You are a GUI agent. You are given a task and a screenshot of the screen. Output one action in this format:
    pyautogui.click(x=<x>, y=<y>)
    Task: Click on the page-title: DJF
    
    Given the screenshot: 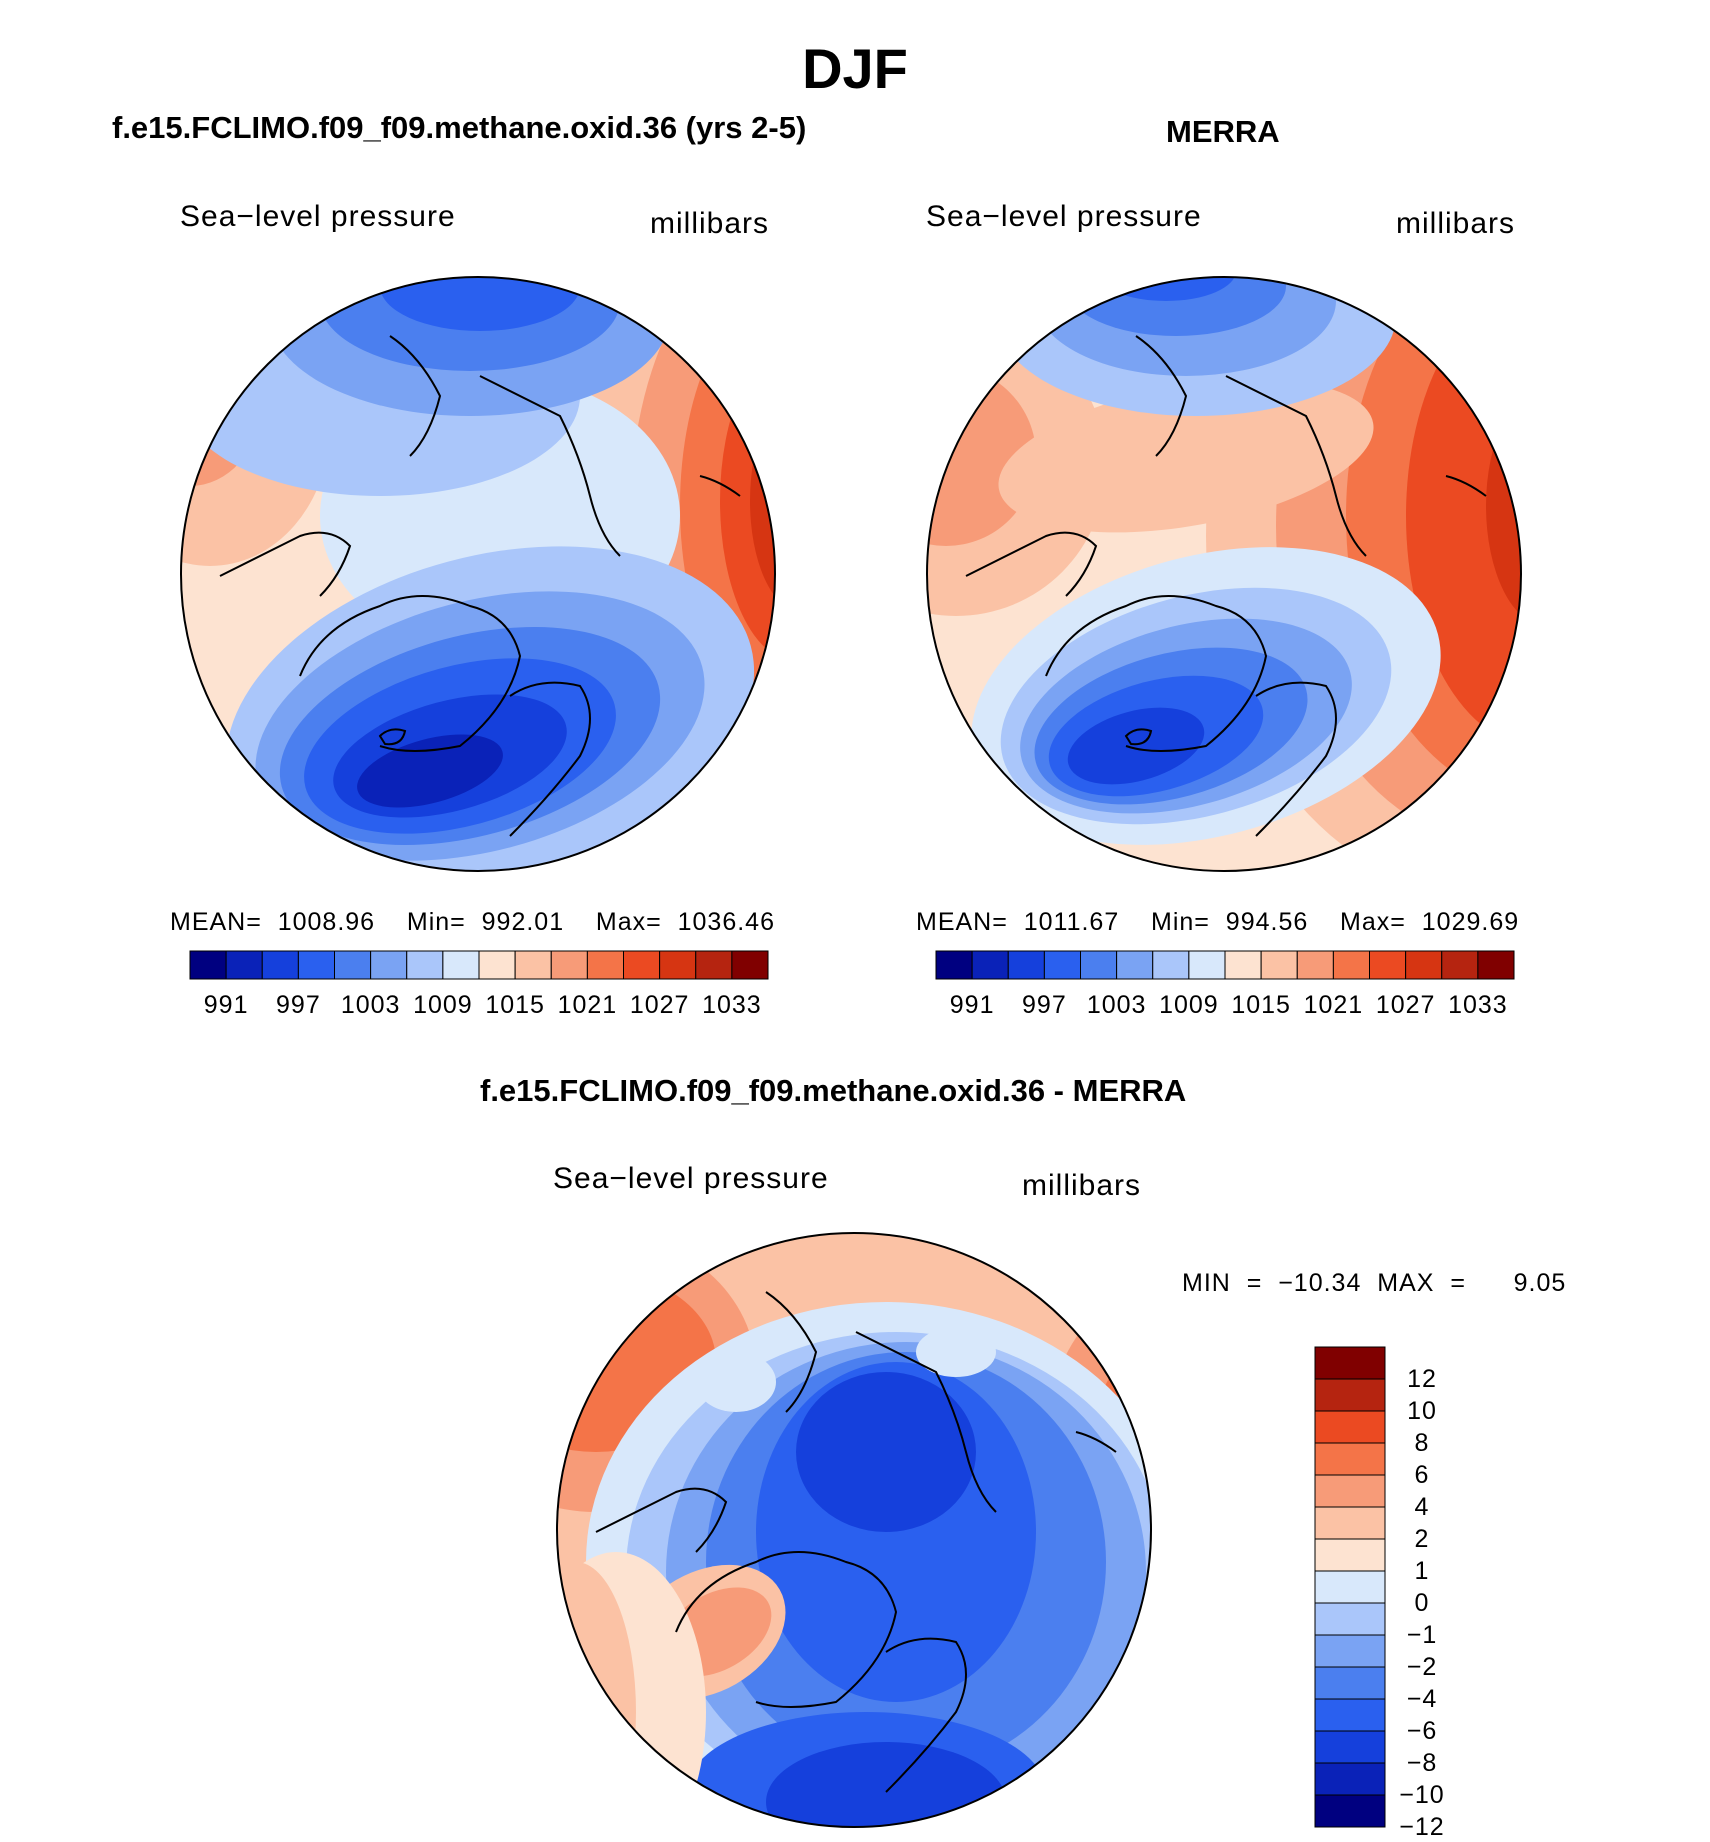 What is the action you would take?
    pyautogui.click(x=855, y=68)
    